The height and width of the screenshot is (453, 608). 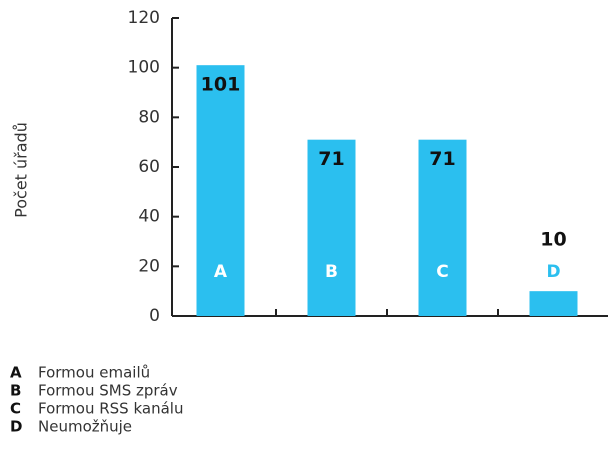 What do you see at coordinates (110, 409) in the screenshot?
I see `legend-text: Formou RSS kanálu` at bounding box center [110, 409].